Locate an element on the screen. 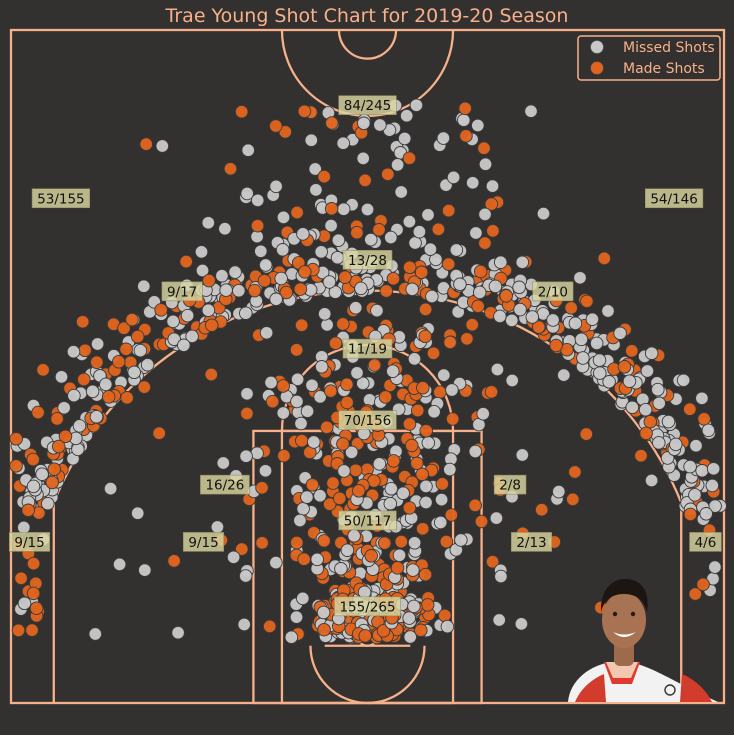 This screenshot has width=734, height=735. legend-frame is located at coordinates (649, 58).